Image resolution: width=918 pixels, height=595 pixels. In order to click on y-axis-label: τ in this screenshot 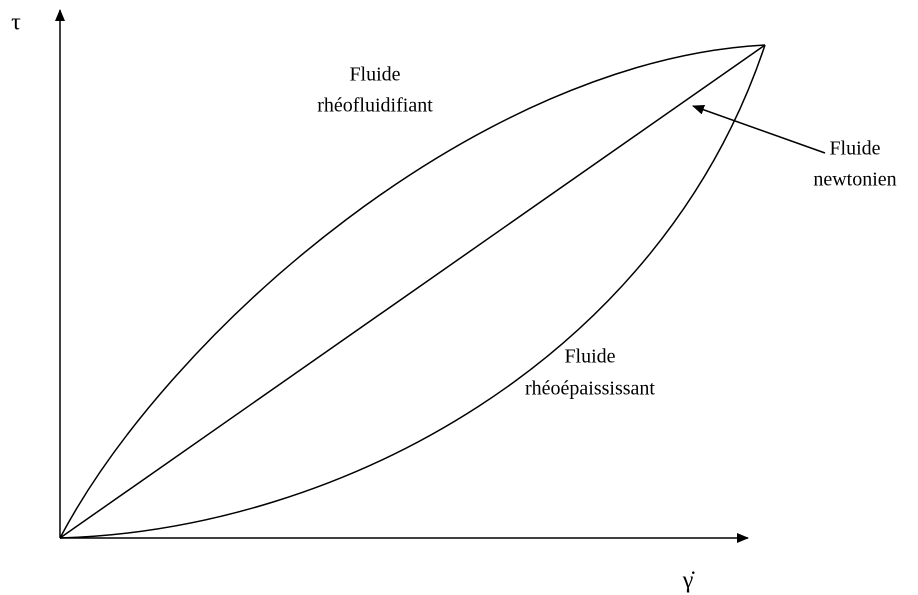, I will do `click(16, 23)`.